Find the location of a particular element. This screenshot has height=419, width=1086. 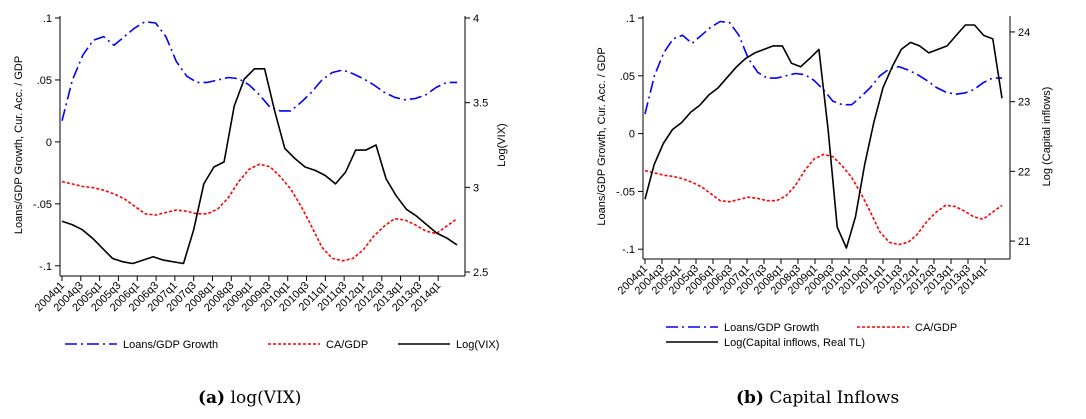

caption-a: (a) log(VIX) is located at coordinates (249, 398).